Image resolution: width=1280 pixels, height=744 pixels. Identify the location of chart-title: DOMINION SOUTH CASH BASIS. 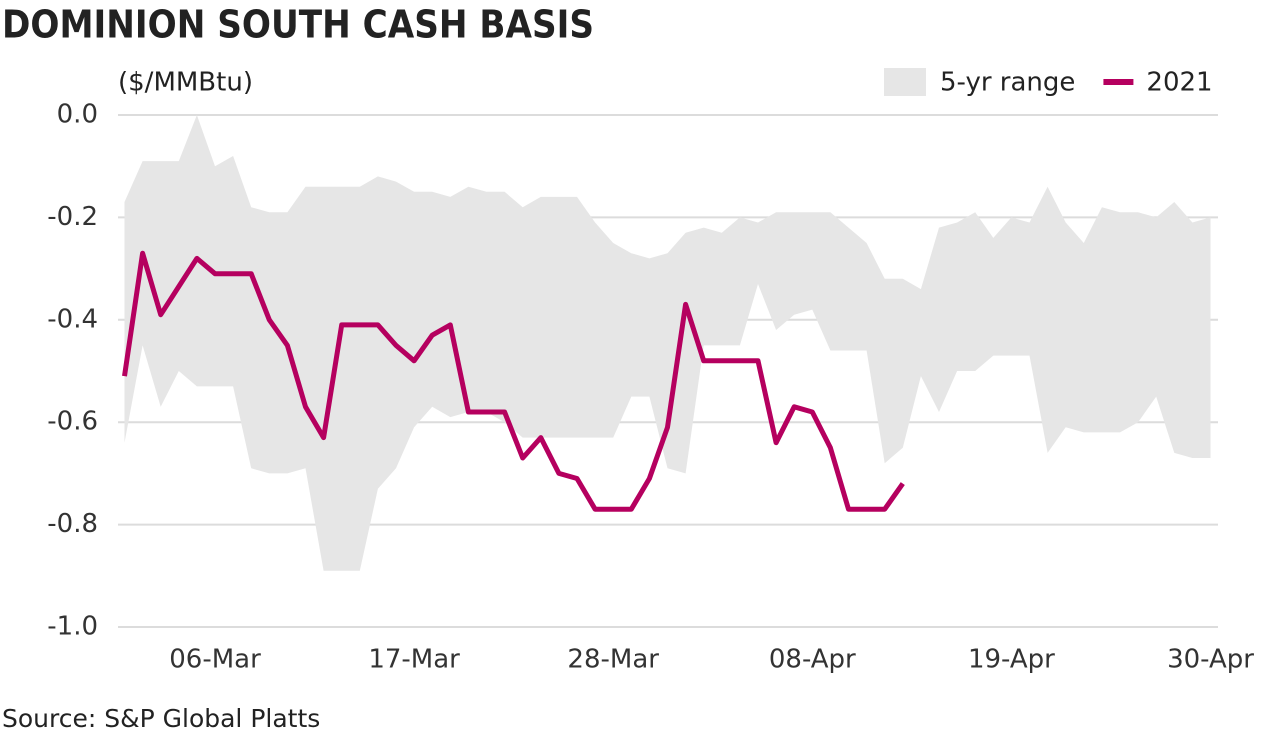
(298, 25).